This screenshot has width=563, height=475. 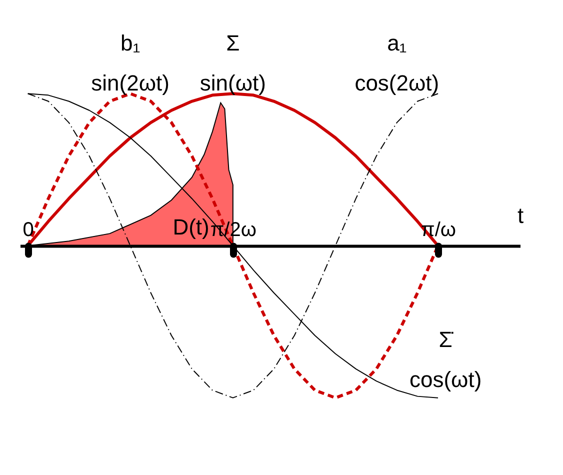 What do you see at coordinates (191, 227) in the screenshot?
I see `series-label: D(t)` at bounding box center [191, 227].